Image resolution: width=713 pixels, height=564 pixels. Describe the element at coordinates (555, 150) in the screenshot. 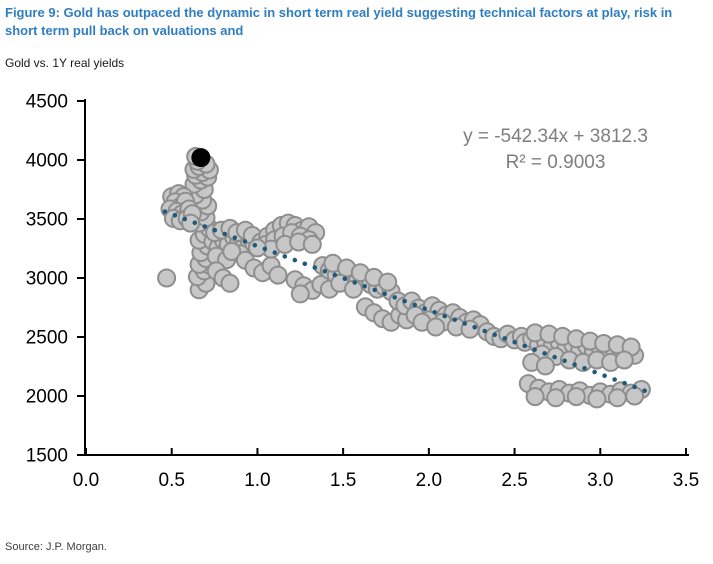

I see `trendline-equation: y = -542.34x + 3812.3 R² = 0.9003` at that location.